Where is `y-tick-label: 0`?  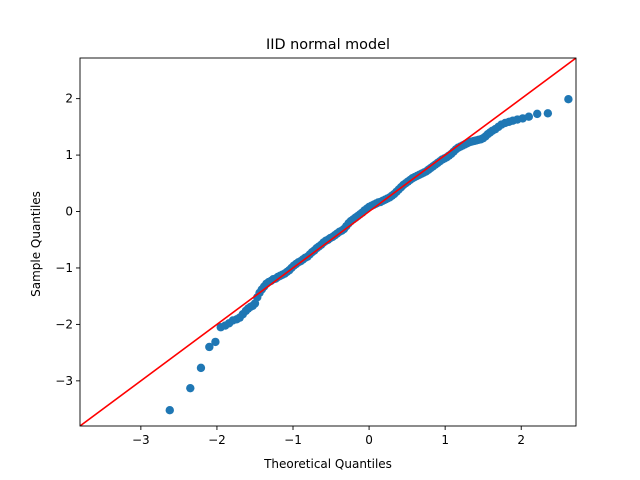
y-tick-label: 0 is located at coordinates (69, 212).